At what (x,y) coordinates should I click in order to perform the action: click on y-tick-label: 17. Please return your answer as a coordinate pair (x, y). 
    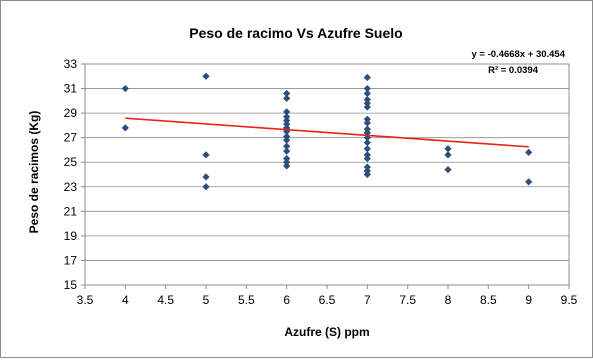
    Looking at the image, I should click on (71, 260).